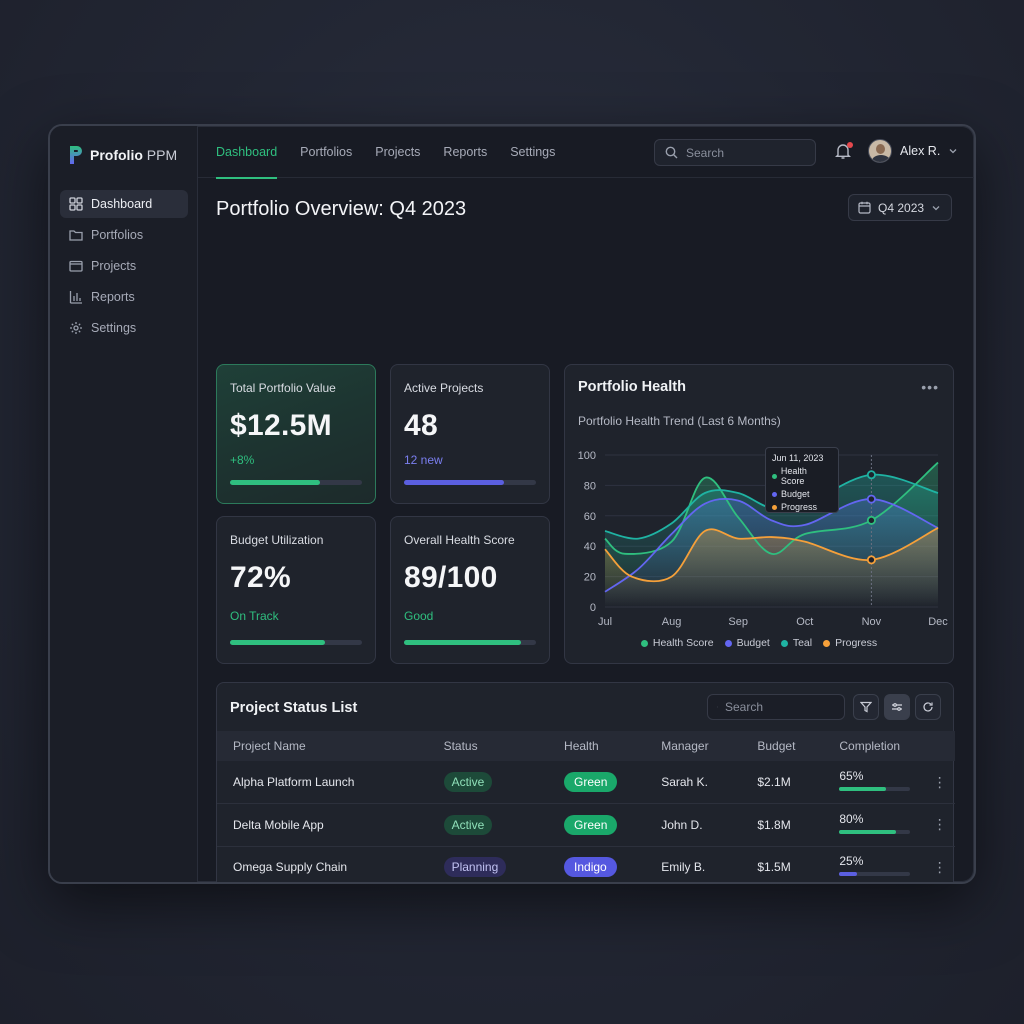 This screenshot has height=1024, width=1024. I want to click on project-name: Alpha Platform Launch, so click(322, 782).